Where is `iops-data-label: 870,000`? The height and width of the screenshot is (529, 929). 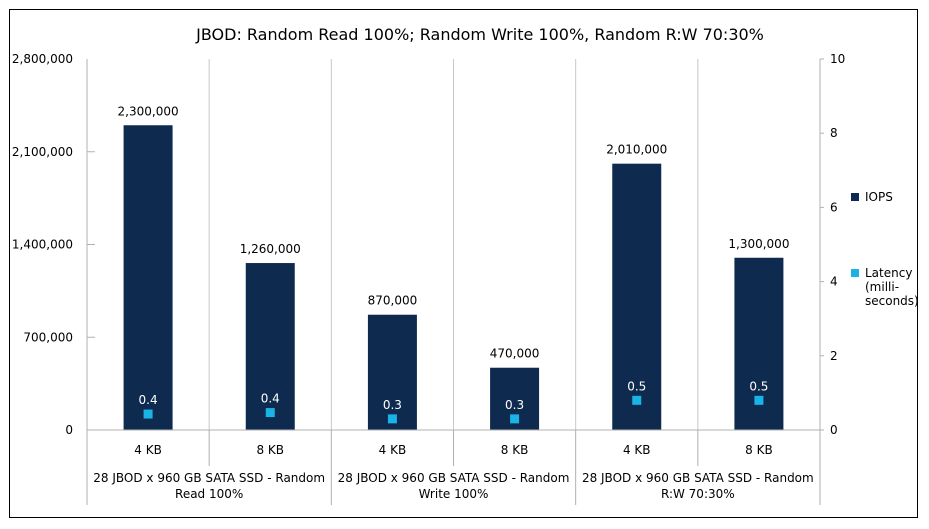
iops-data-label: 870,000 is located at coordinates (393, 301).